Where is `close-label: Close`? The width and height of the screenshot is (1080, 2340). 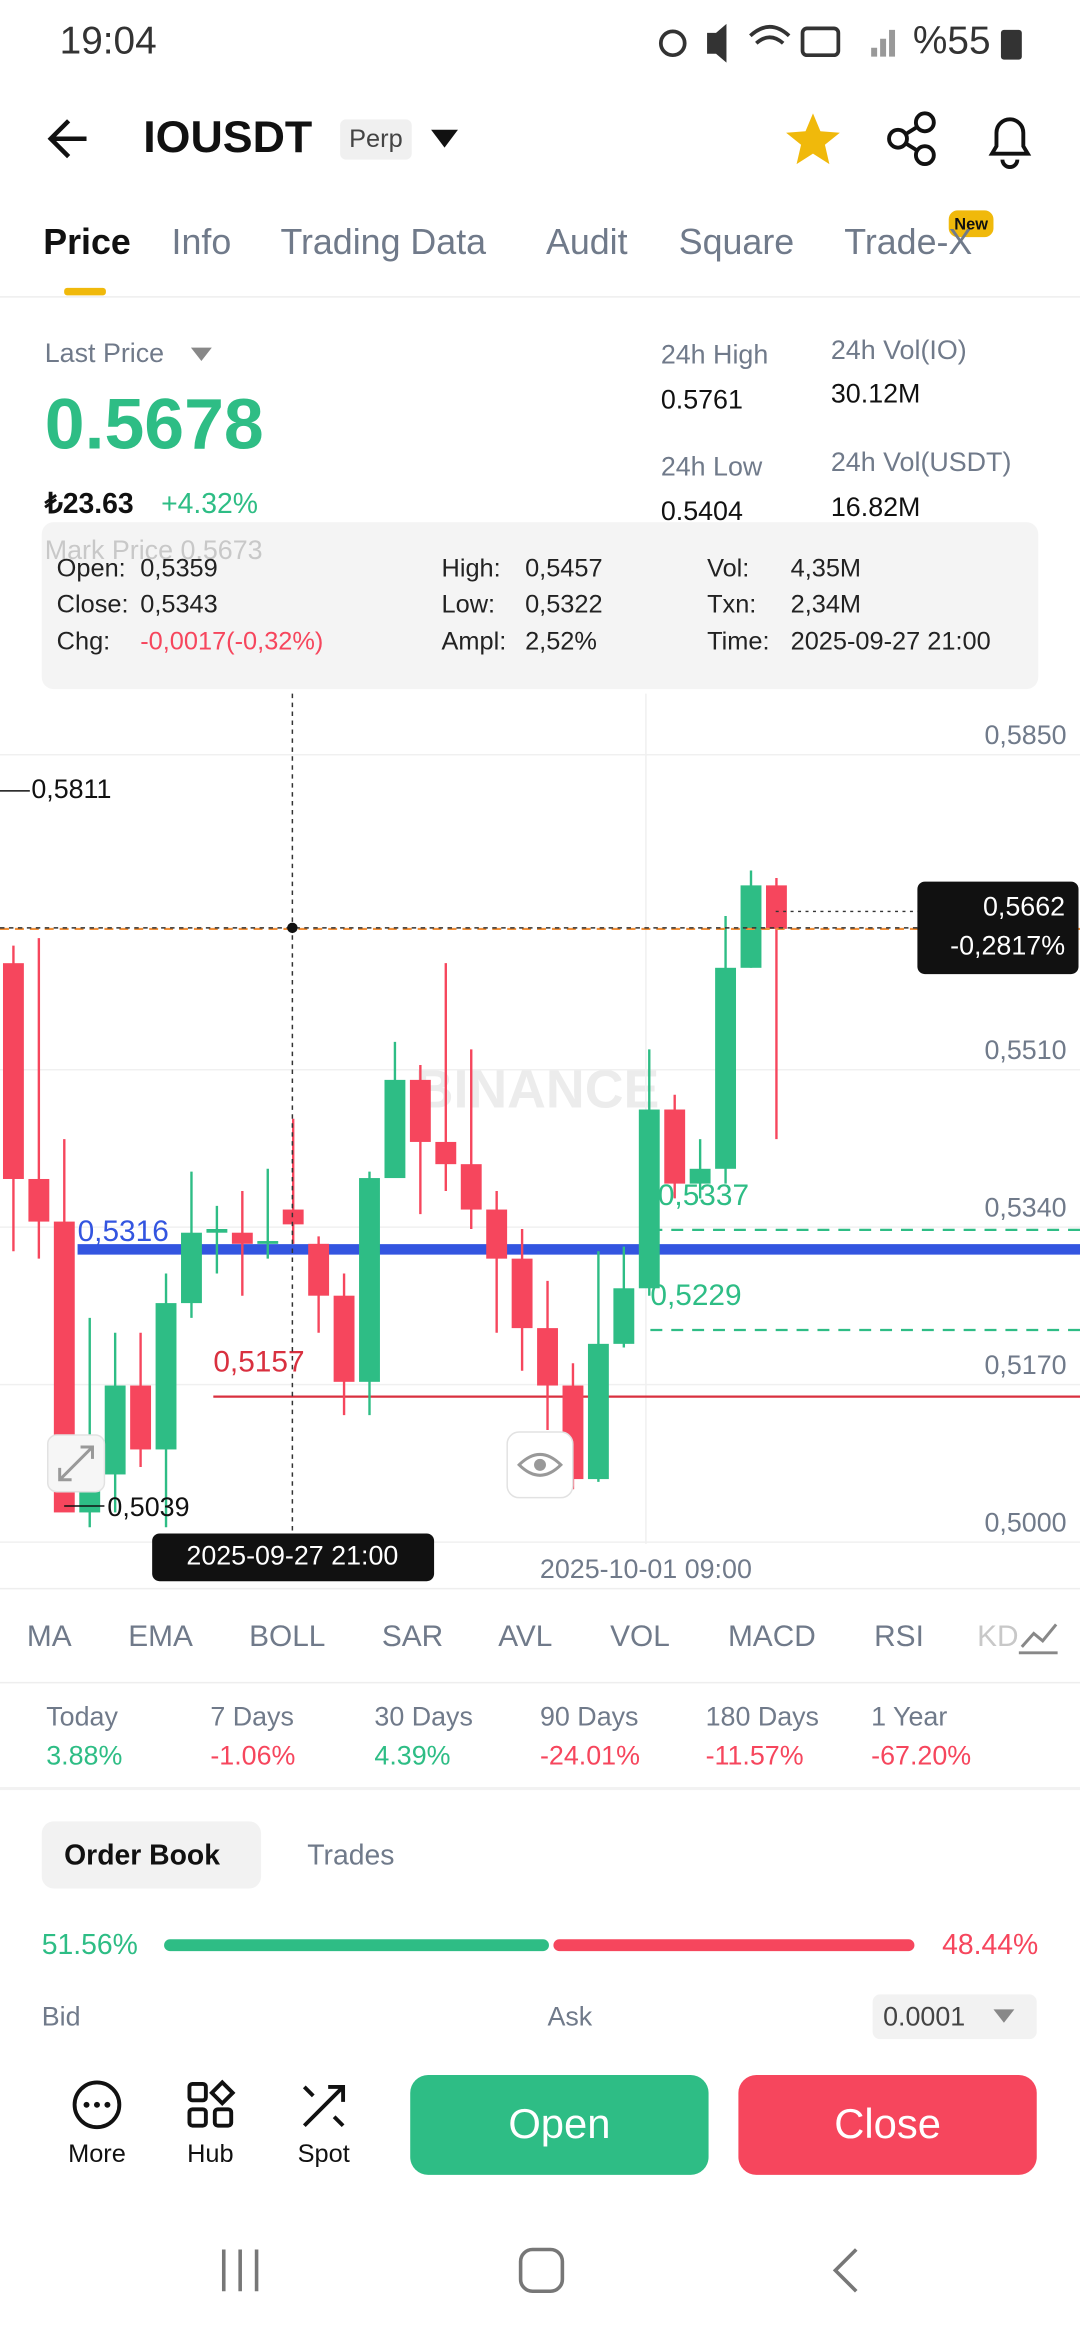 close-label: Close is located at coordinates (887, 2123).